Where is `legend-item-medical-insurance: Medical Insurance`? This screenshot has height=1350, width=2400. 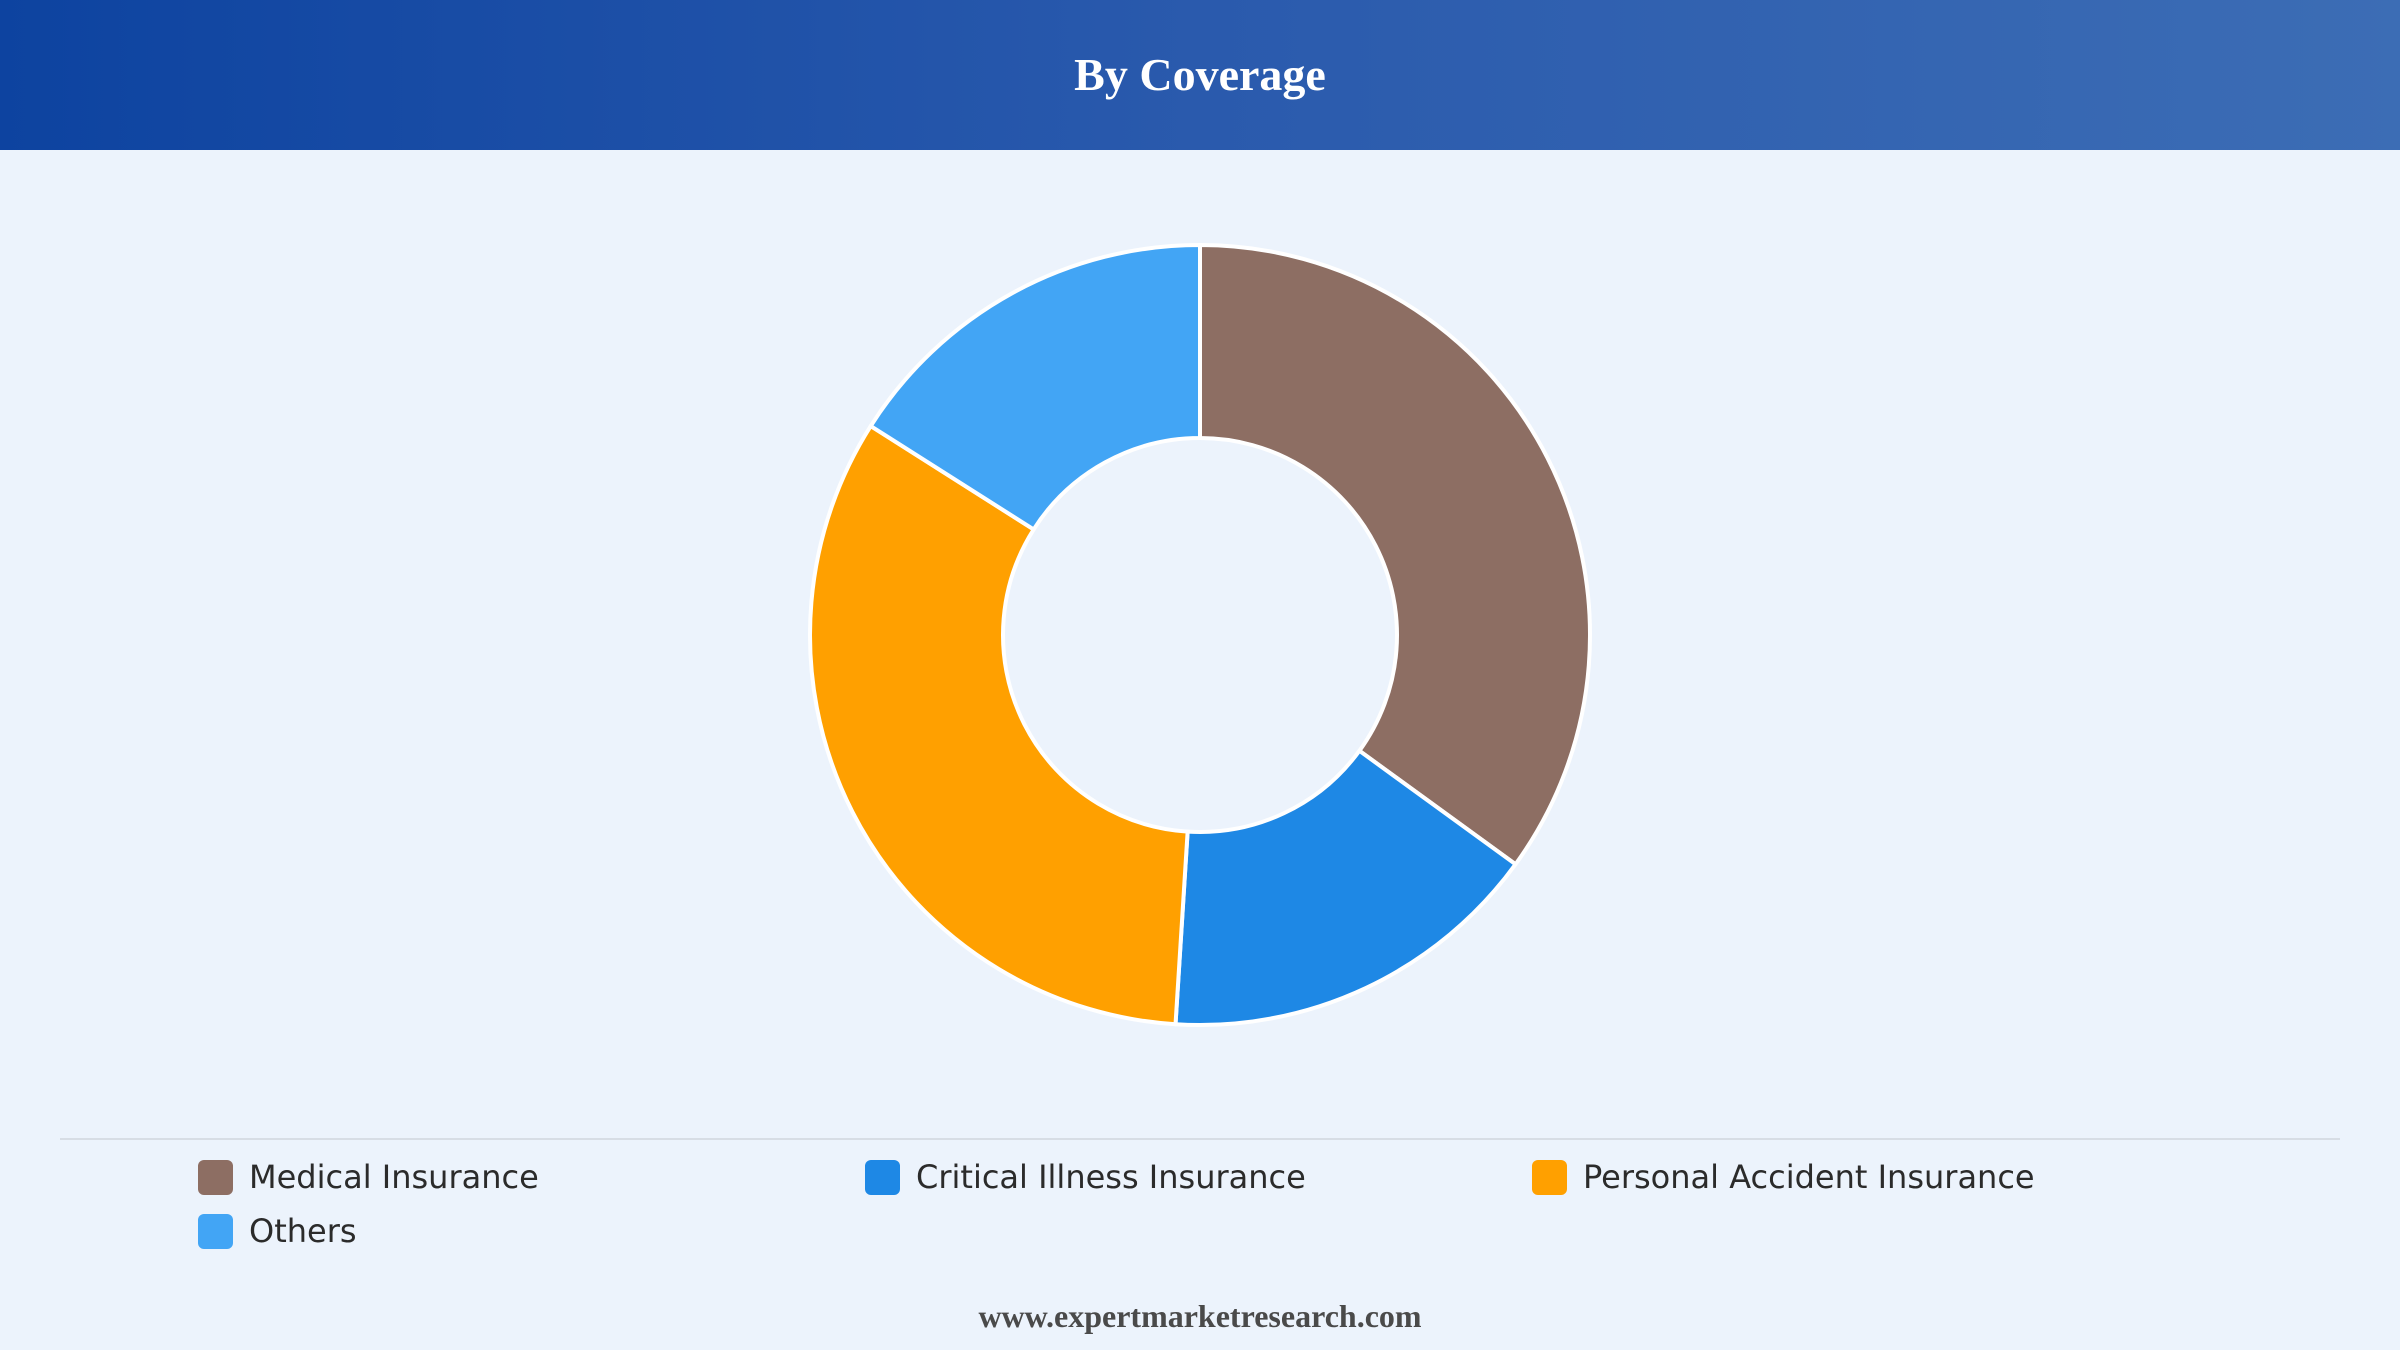 legend-item-medical-insurance: Medical Insurance is located at coordinates (368, 1177).